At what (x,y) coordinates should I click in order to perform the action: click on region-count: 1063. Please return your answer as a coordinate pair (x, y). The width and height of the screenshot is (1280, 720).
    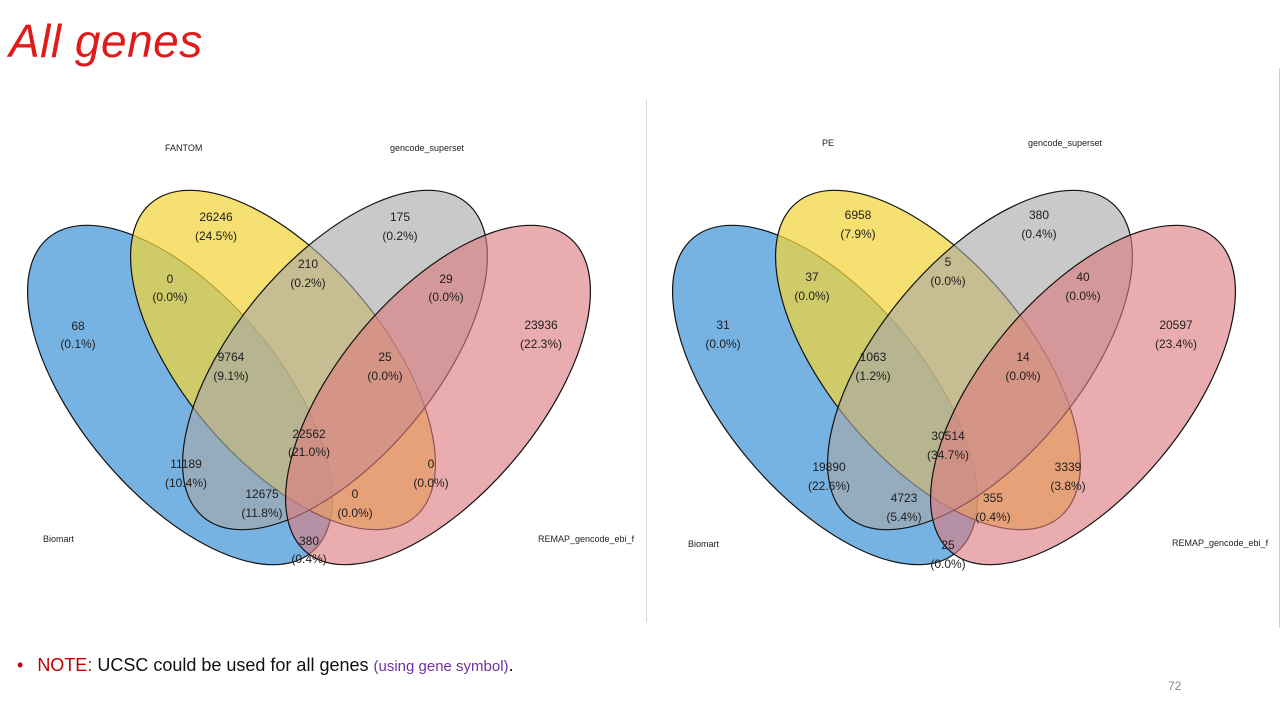
    Looking at the image, I should click on (873, 357).